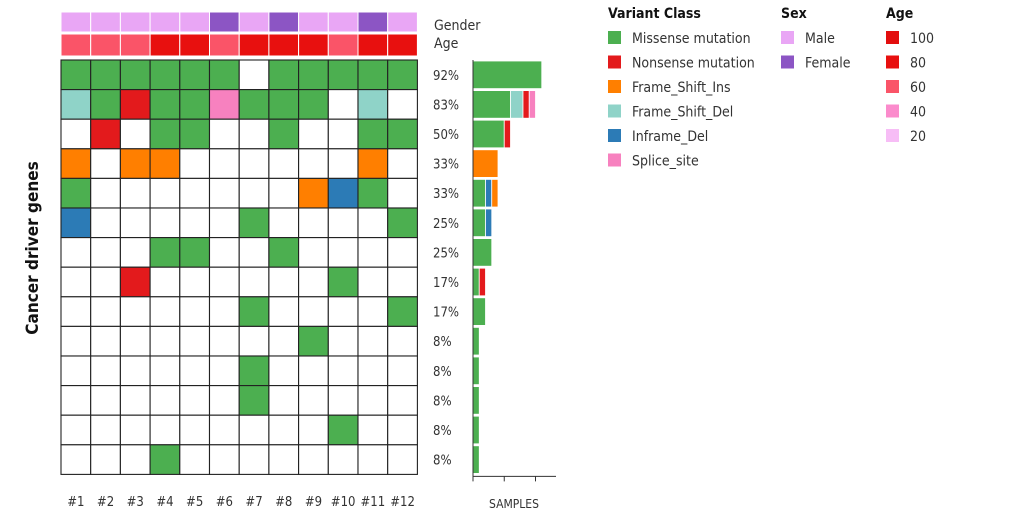 The height and width of the screenshot is (526, 1024). What do you see at coordinates (691, 39) in the screenshot?
I see `variant-class-legend-label: Missense mutation` at bounding box center [691, 39].